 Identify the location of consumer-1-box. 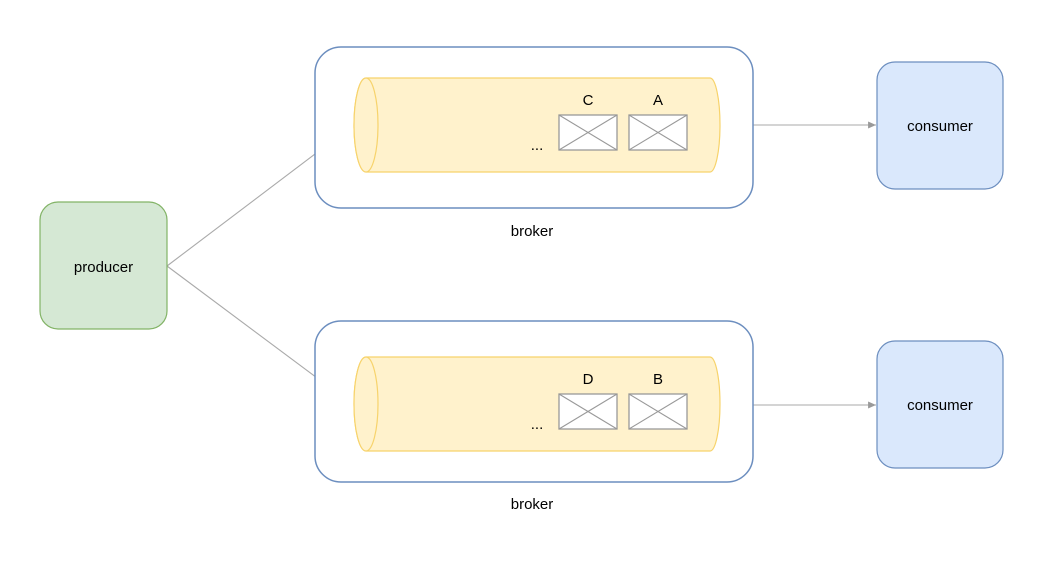
(940, 125).